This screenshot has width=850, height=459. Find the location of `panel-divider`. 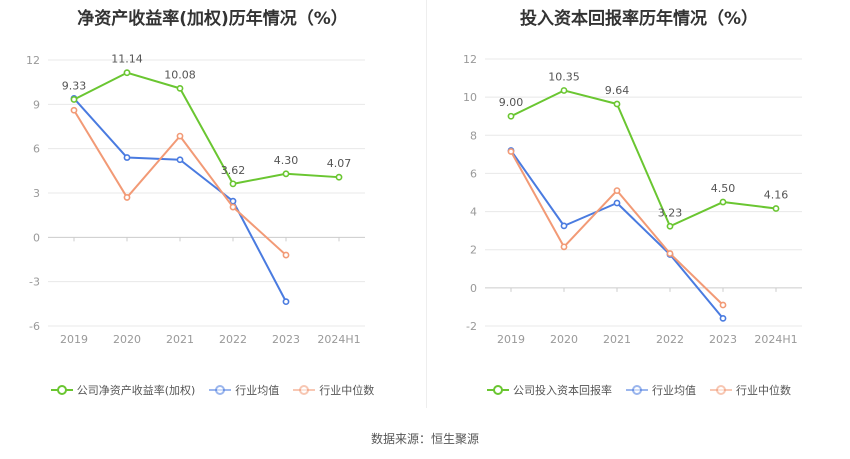

panel-divider is located at coordinates (426, 204).